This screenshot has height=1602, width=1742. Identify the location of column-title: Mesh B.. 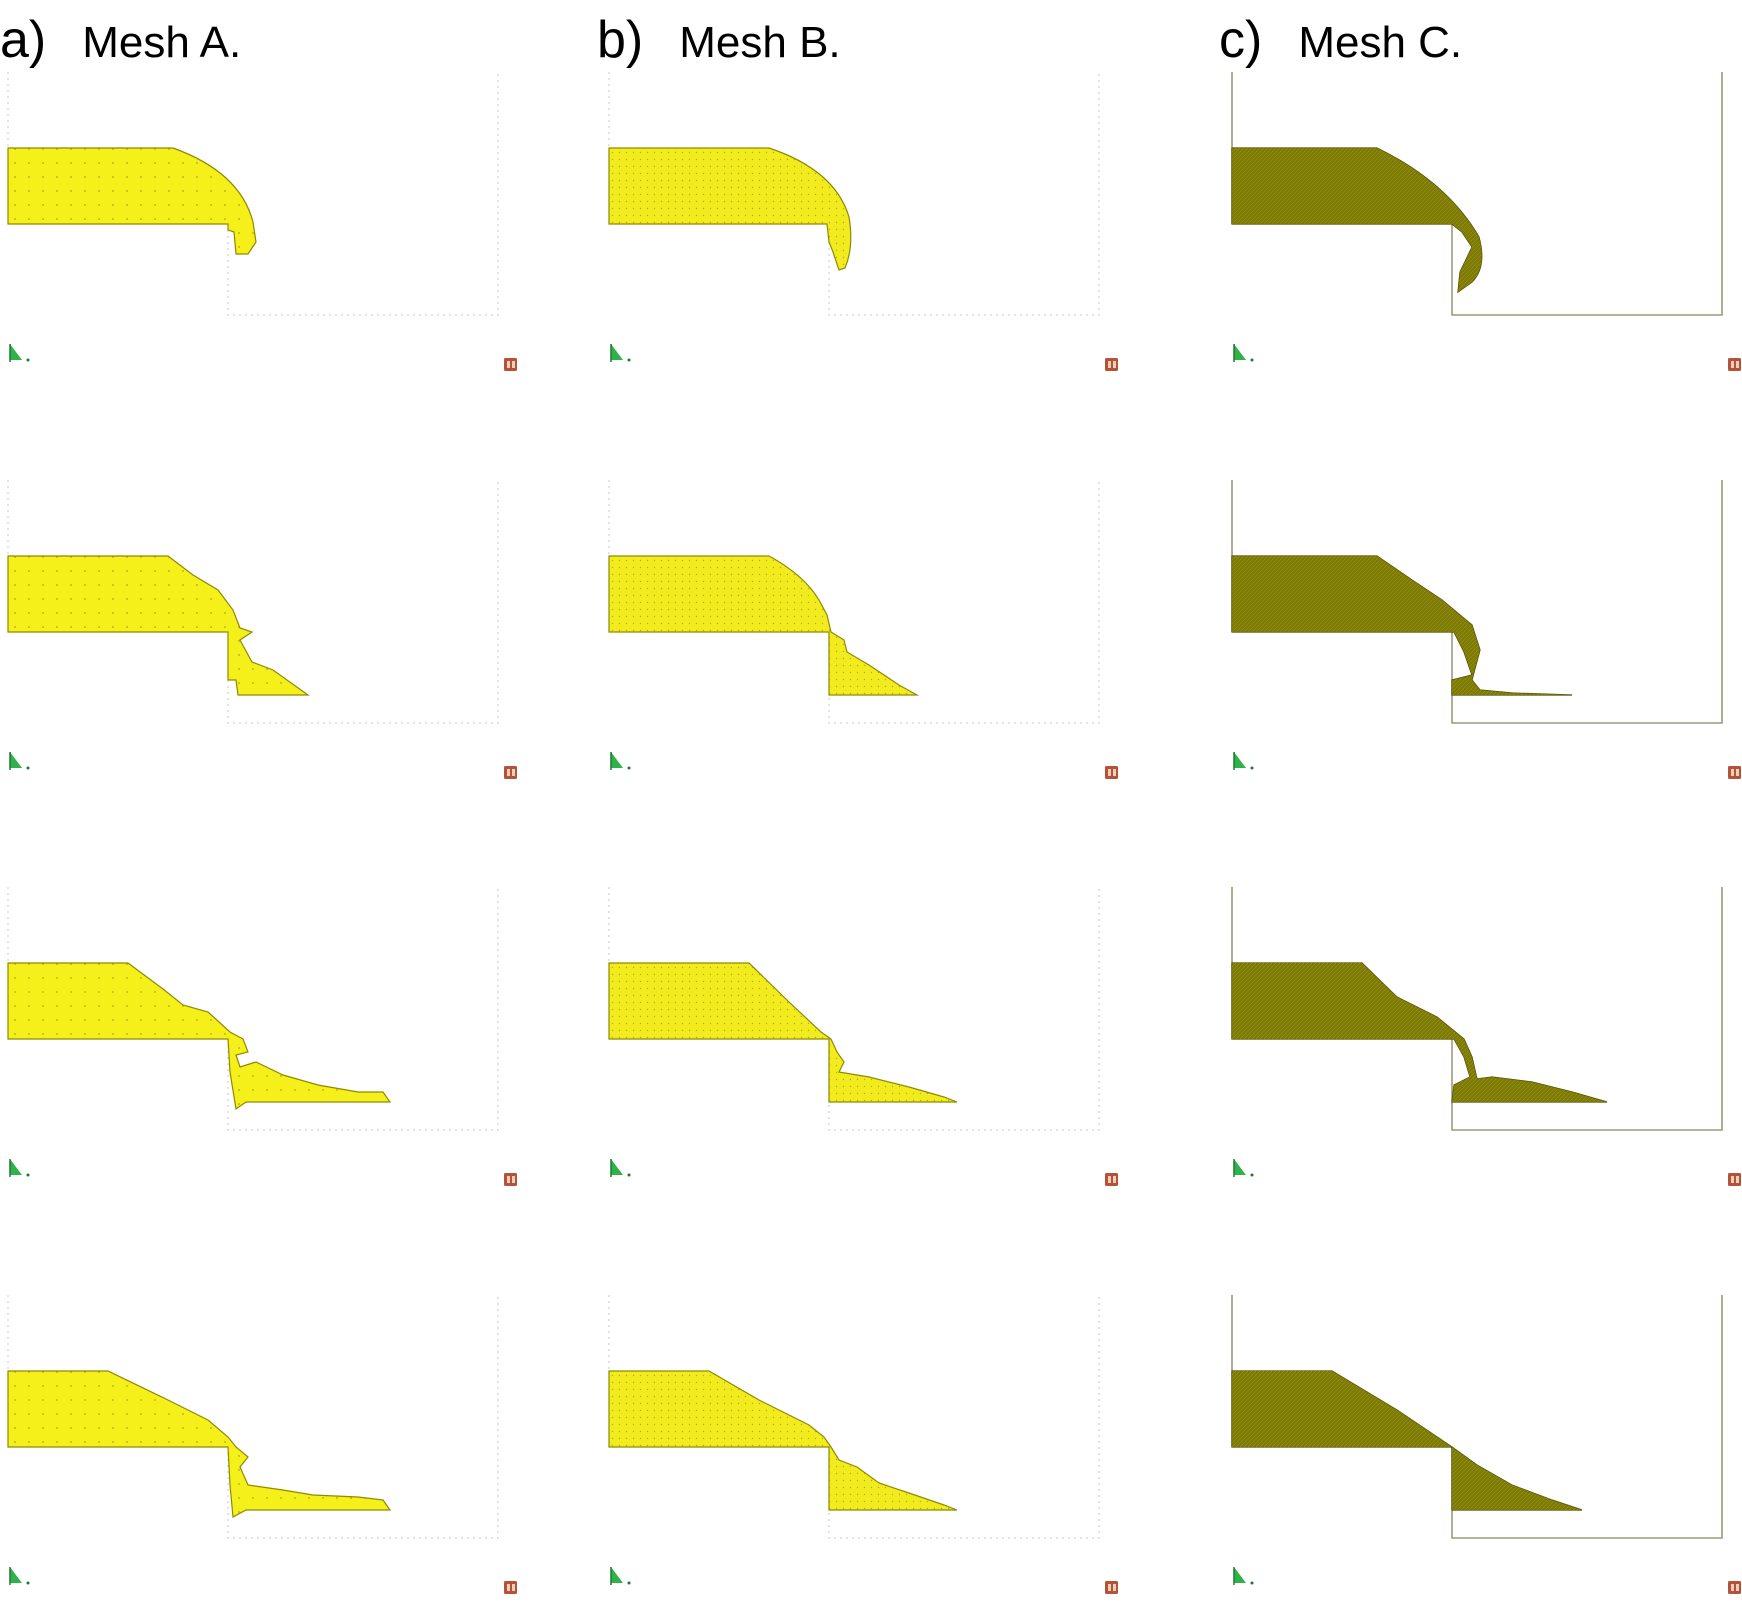
(760, 42).